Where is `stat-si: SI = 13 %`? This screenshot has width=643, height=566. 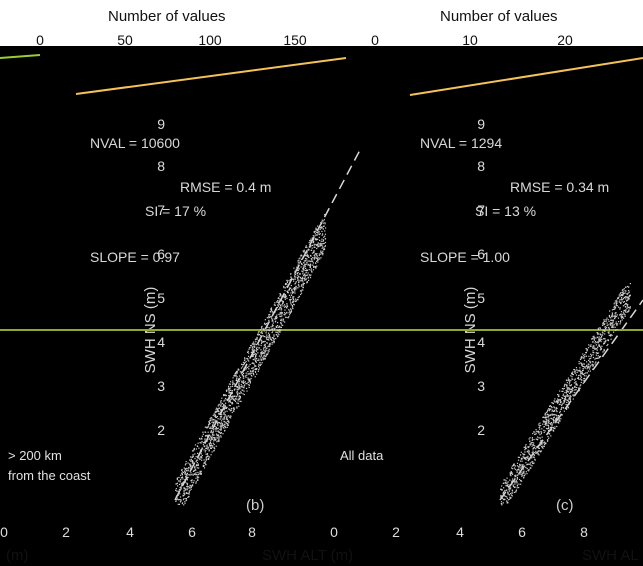
stat-si: SI = 13 % is located at coordinates (505, 211).